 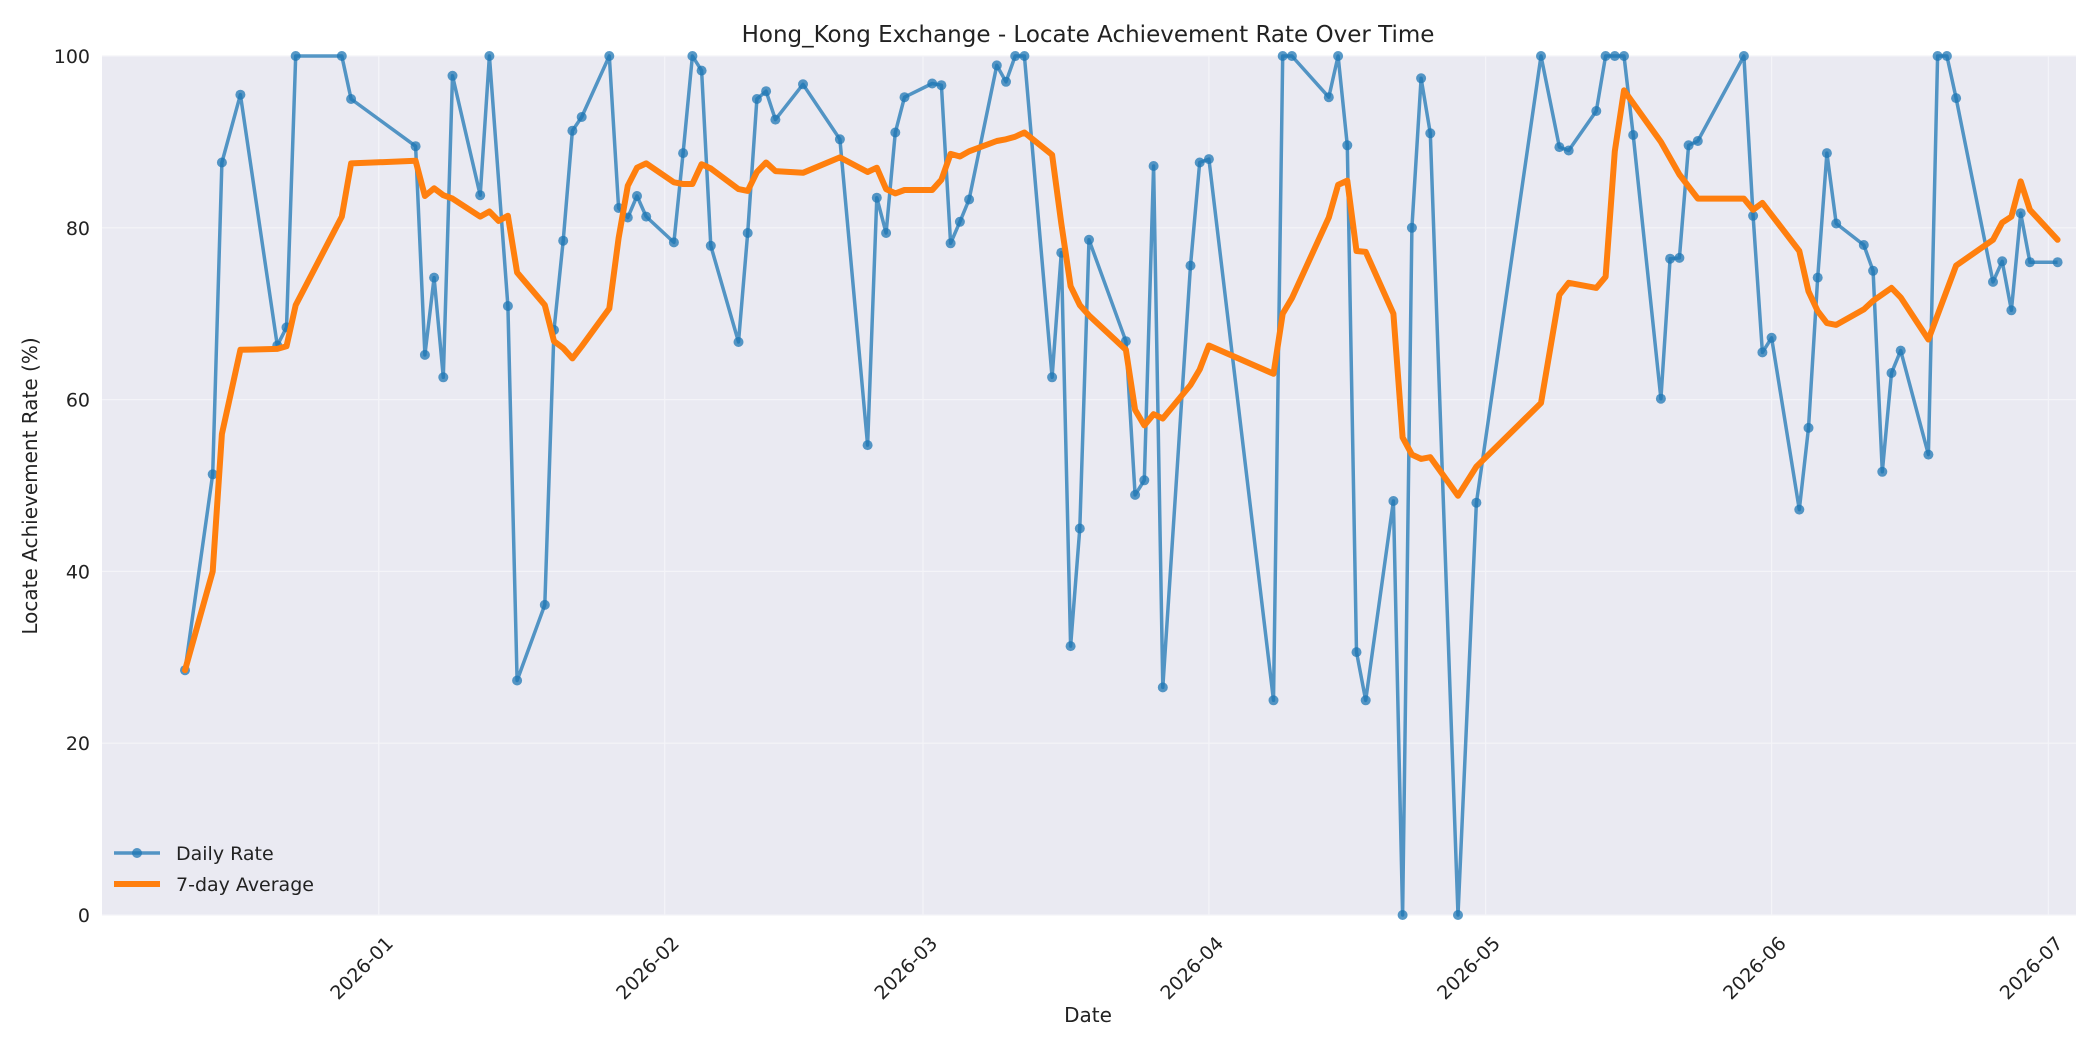 I want to click on x-axis-label: Date, so click(x=1088, y=1015).